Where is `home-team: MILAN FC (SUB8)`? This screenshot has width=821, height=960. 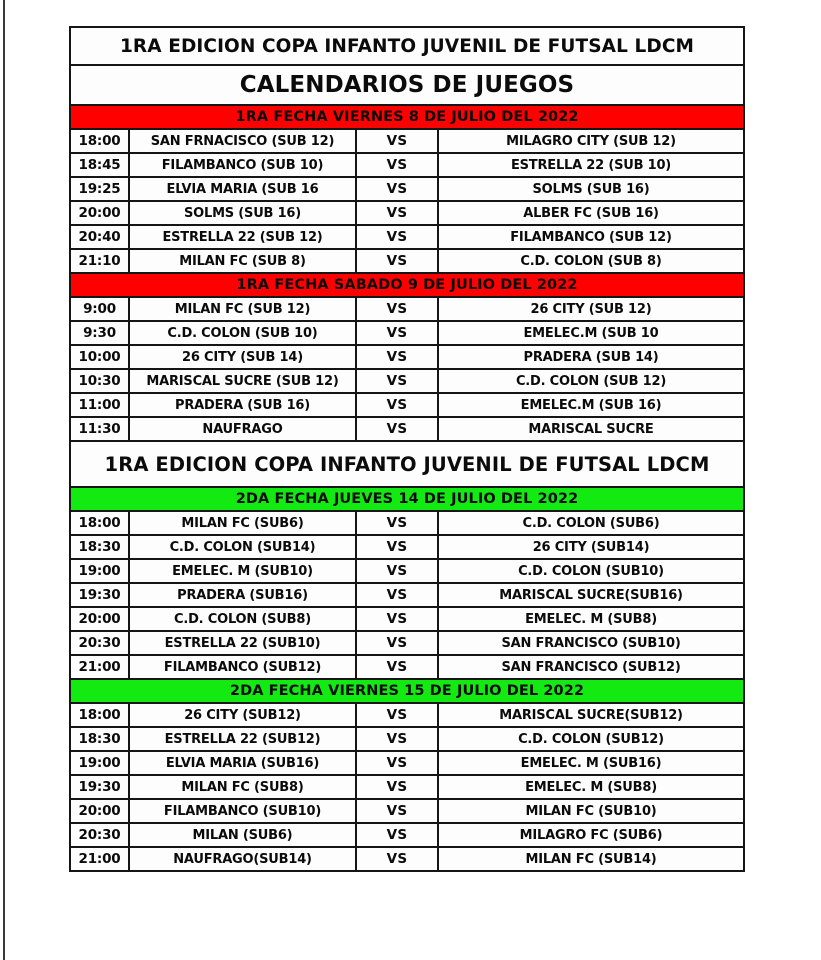
home-team: MILAN FC (SUB8) is located at coordinates (242, 787).